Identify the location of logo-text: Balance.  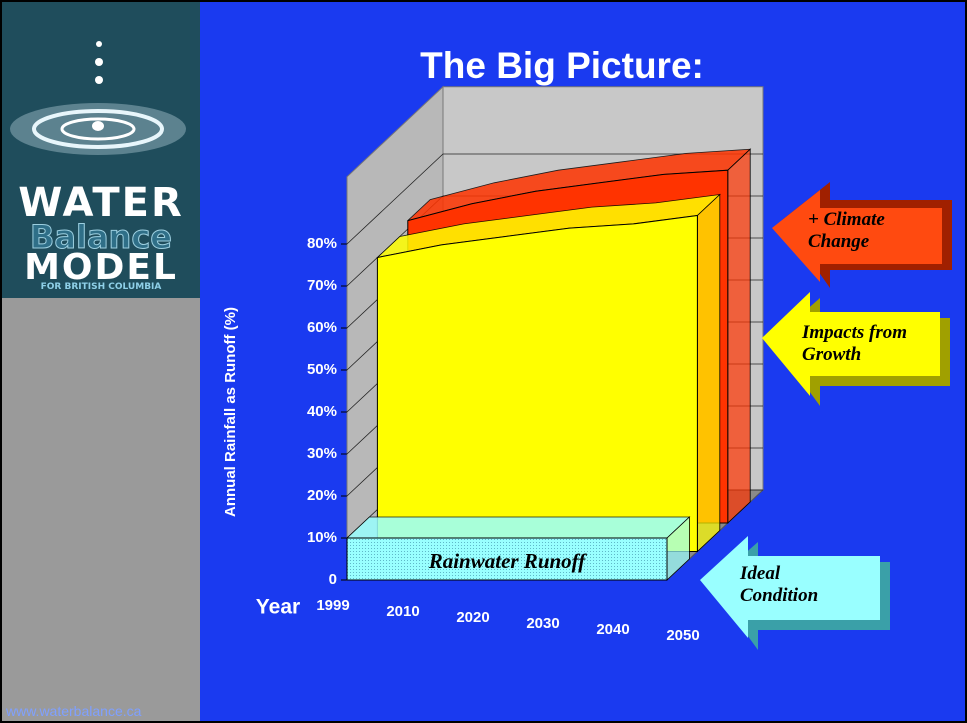
(101, 237).